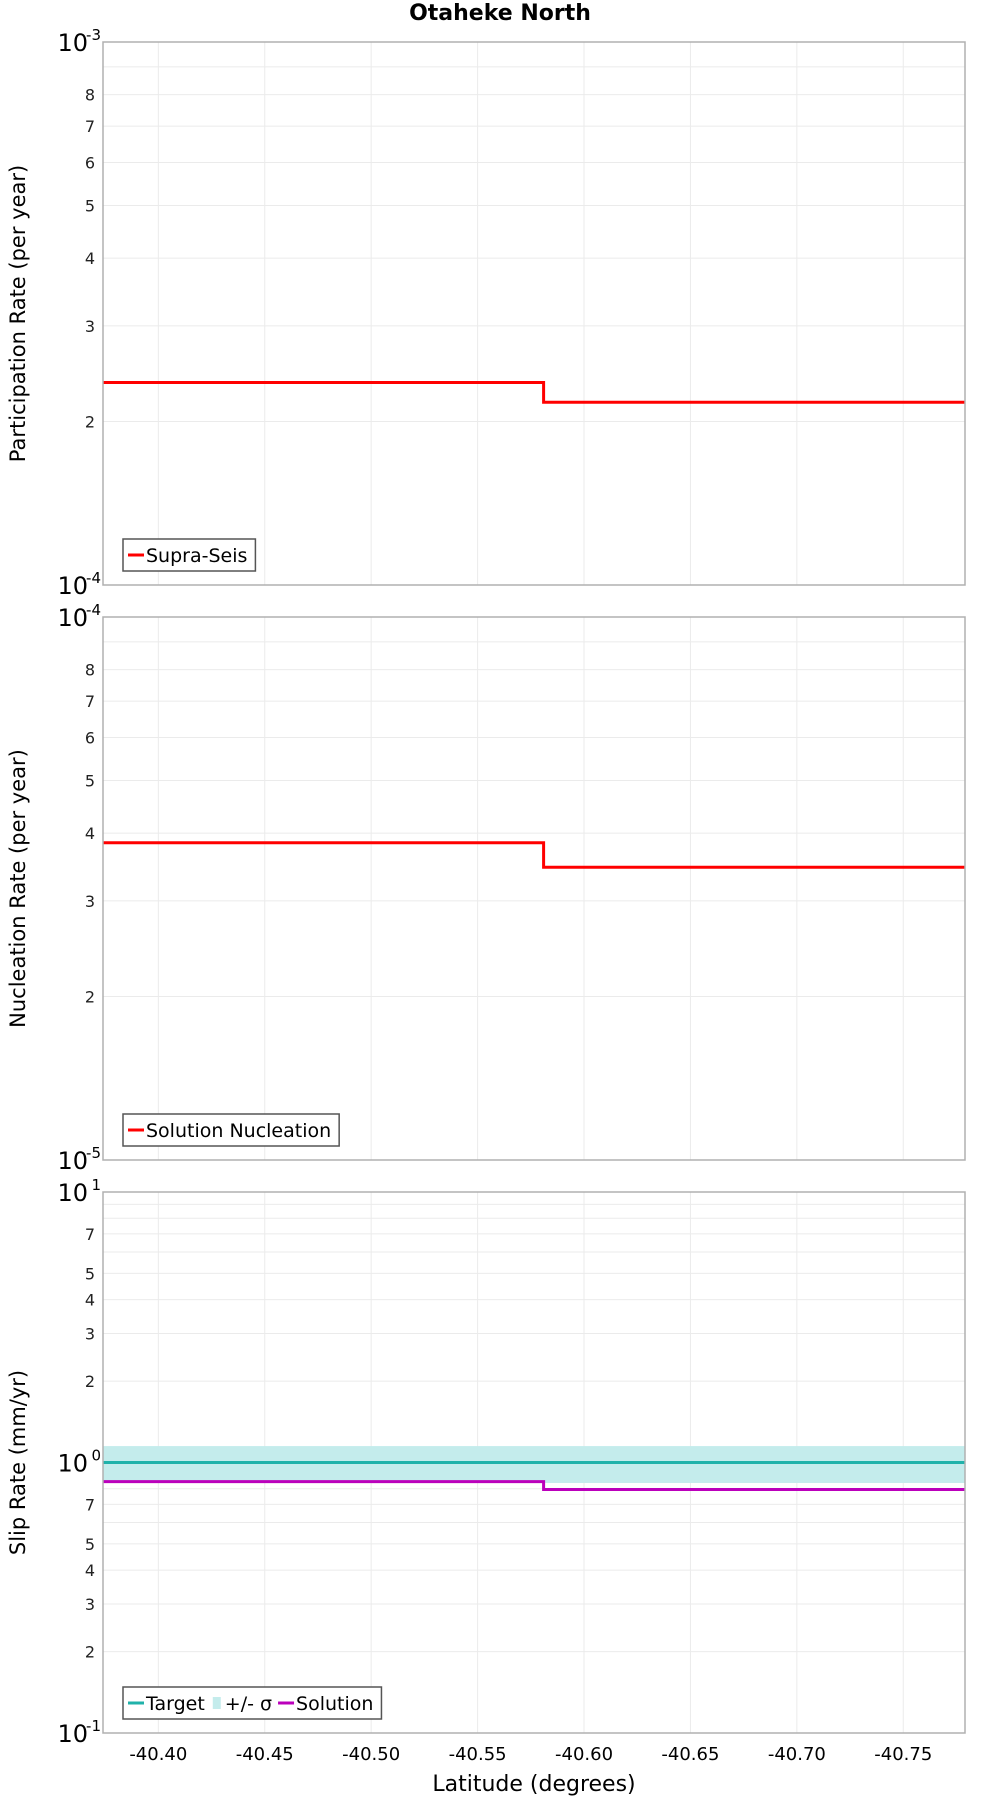 The width and height of the screenshot is (1000, 1800). I want to click on y-axis-label: Participation Rate (per year), so click(18, 313).